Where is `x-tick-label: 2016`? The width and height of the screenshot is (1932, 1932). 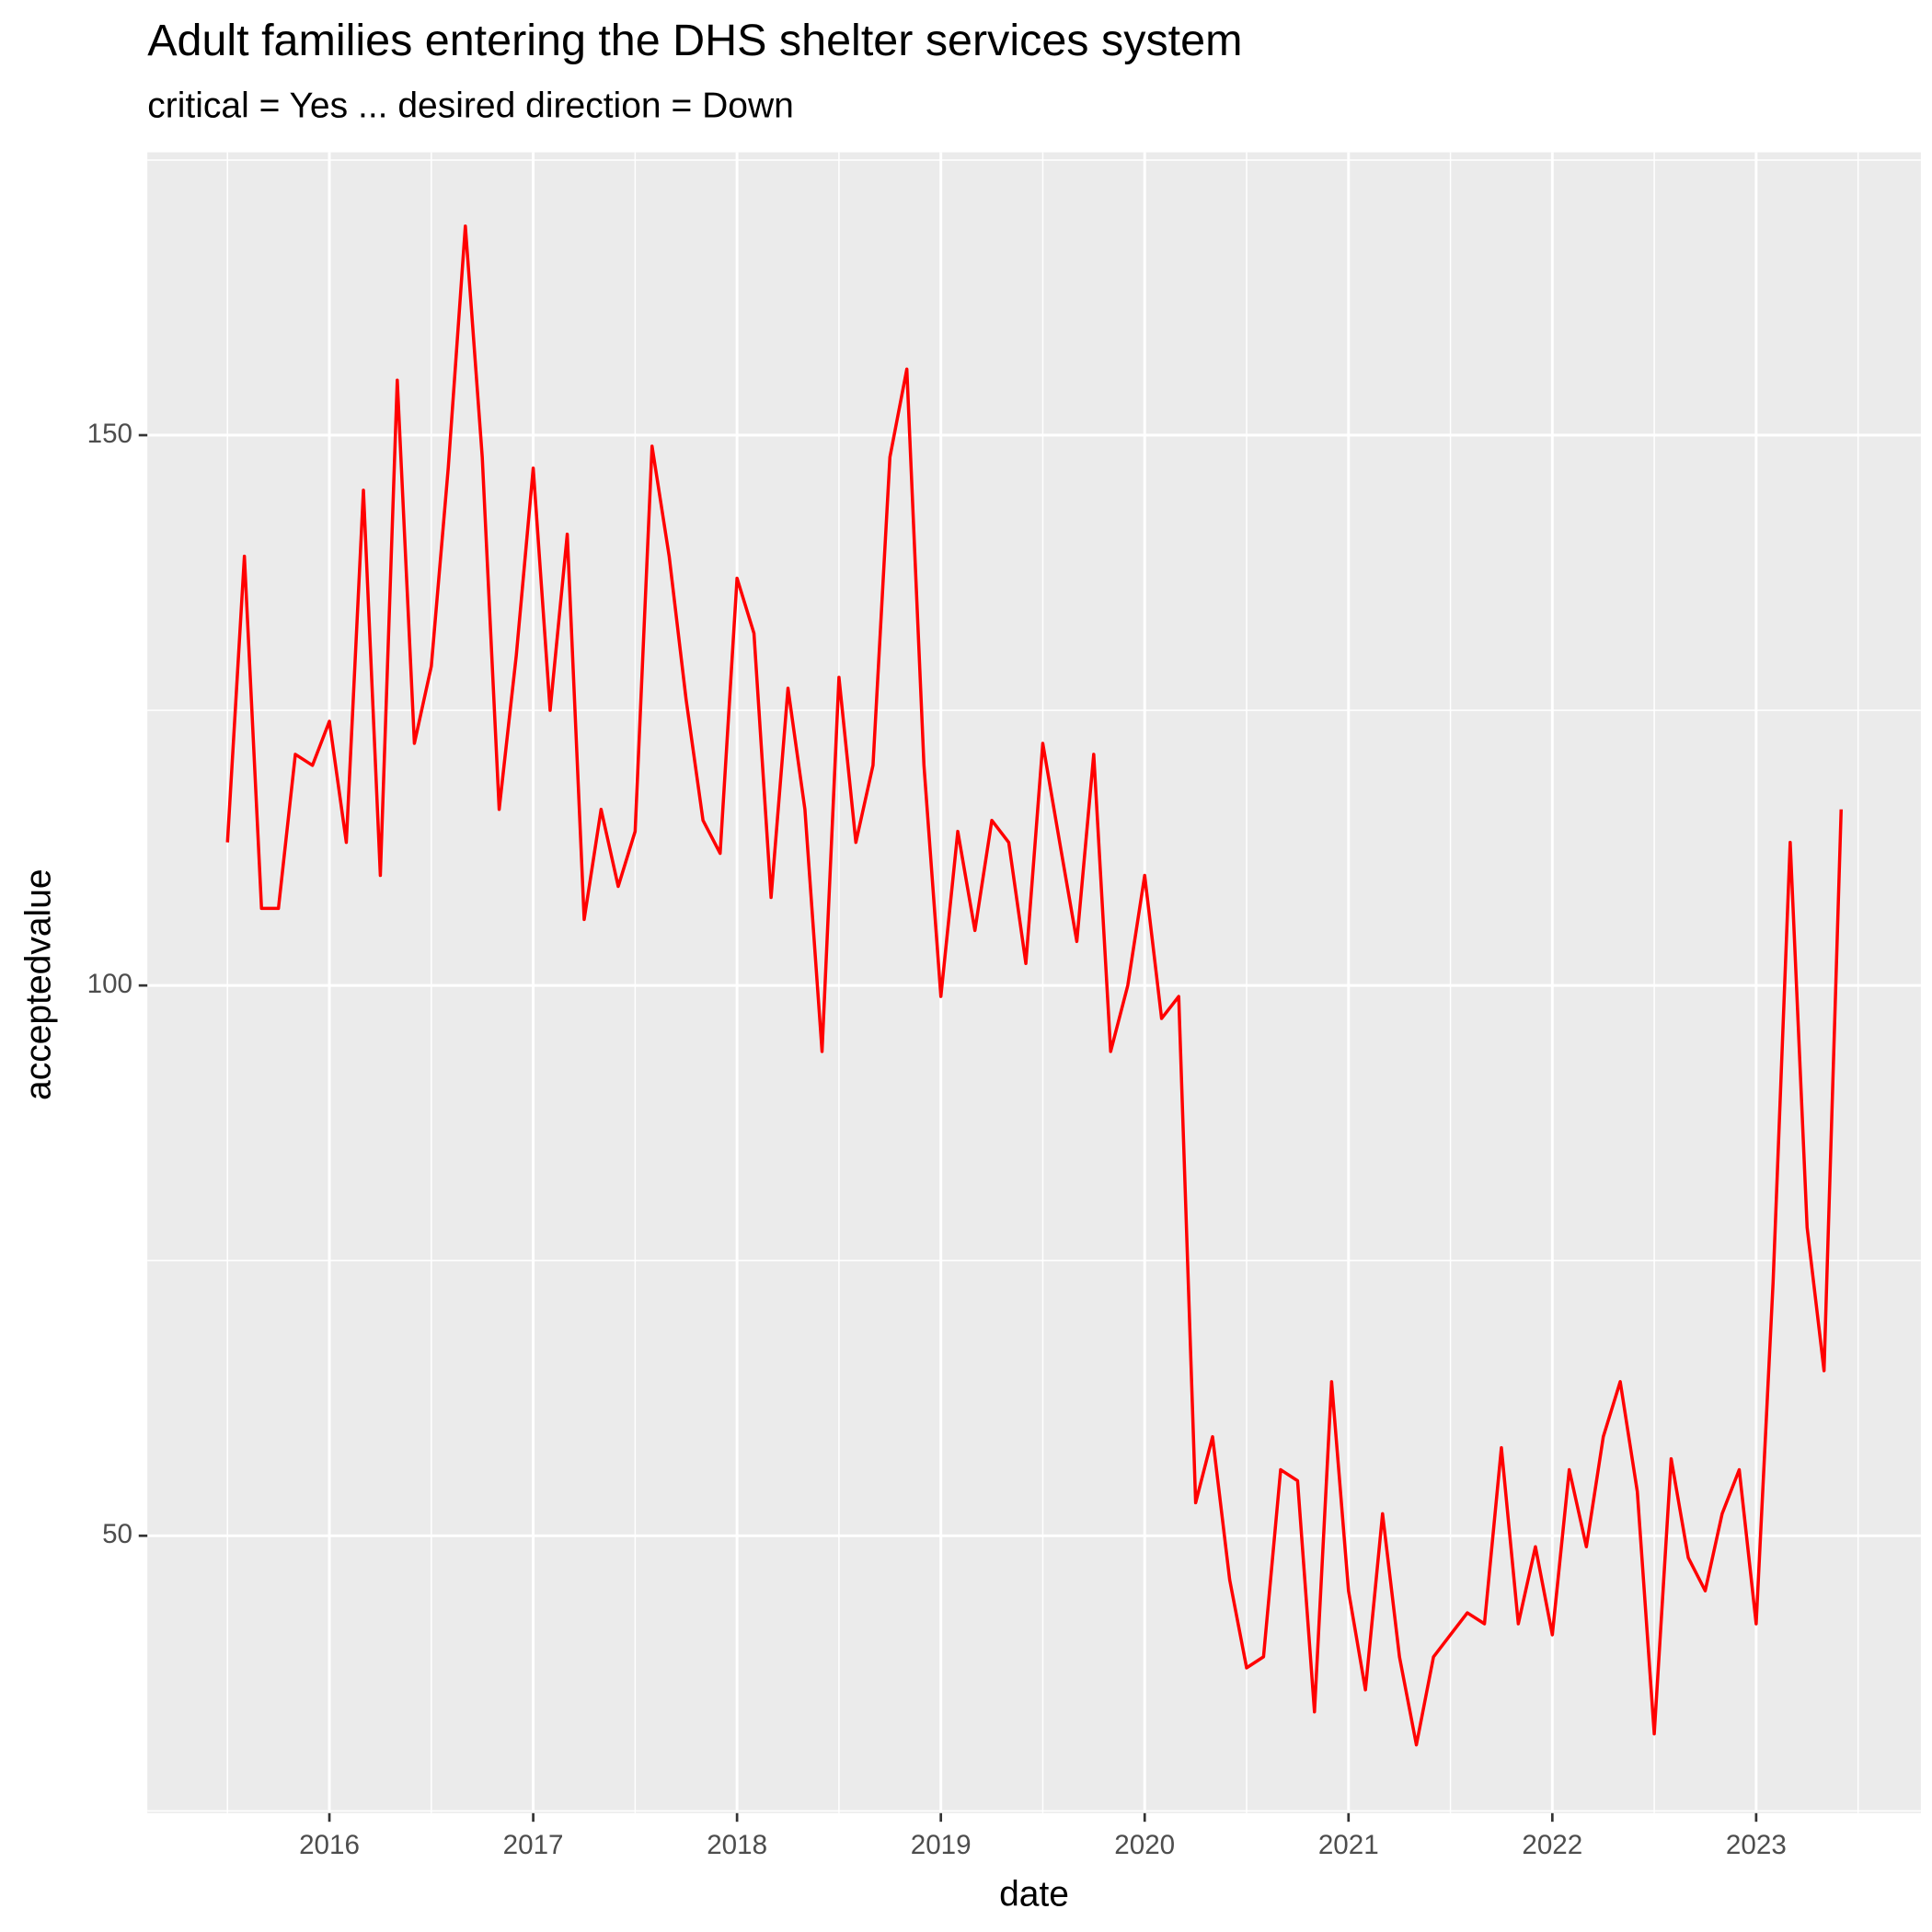
x-tick-label: 2016 is located at coordinates (329, 1845).